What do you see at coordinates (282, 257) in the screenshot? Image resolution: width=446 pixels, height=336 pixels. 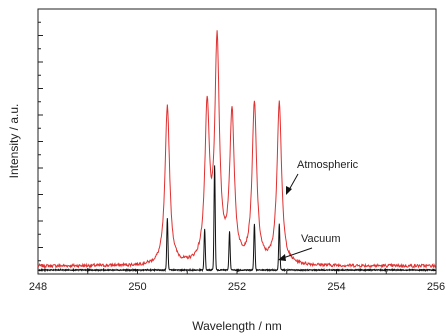 I see `annotation-vacuum-arrowhead` at bounding box center [282, 257].